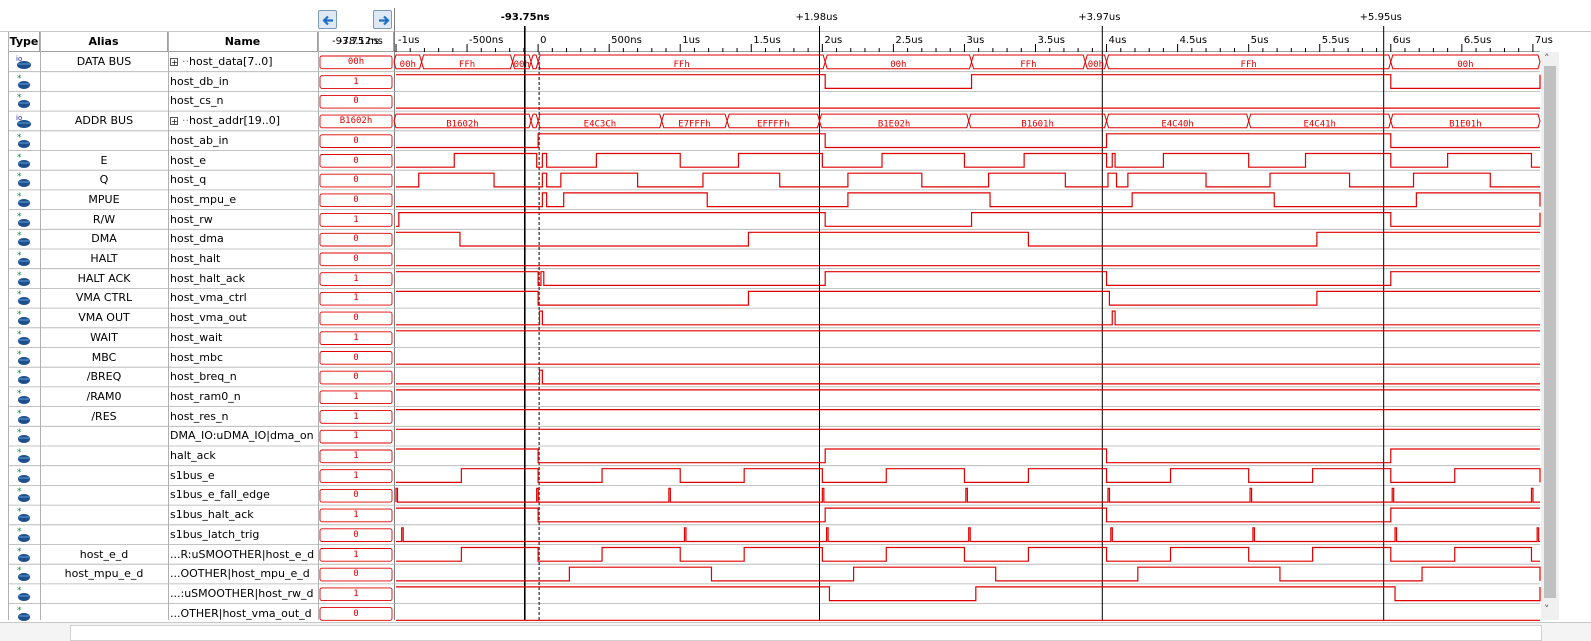  I want to click on signal-name: host_vma_ctrl, so click(243, 298).